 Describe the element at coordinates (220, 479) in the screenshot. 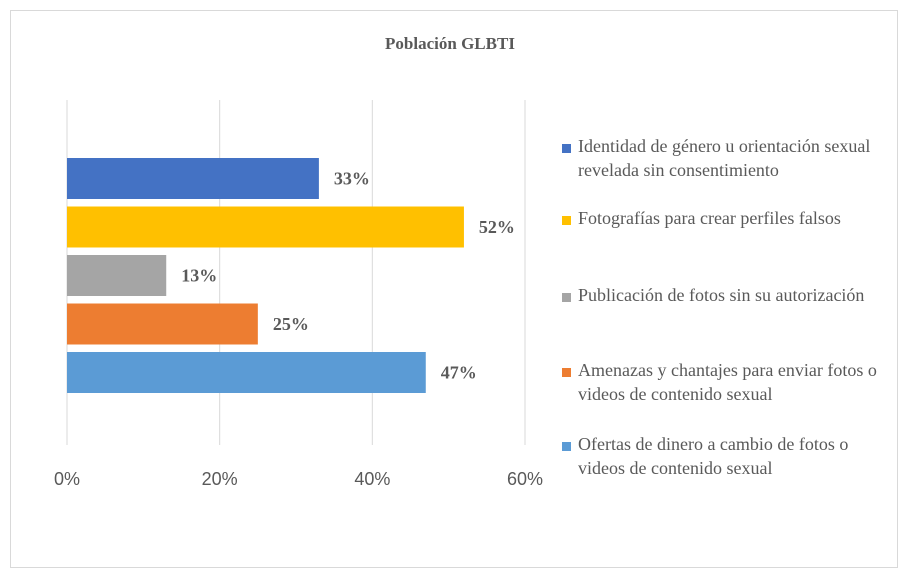

I see `x-tick-label: 20%` at that location.